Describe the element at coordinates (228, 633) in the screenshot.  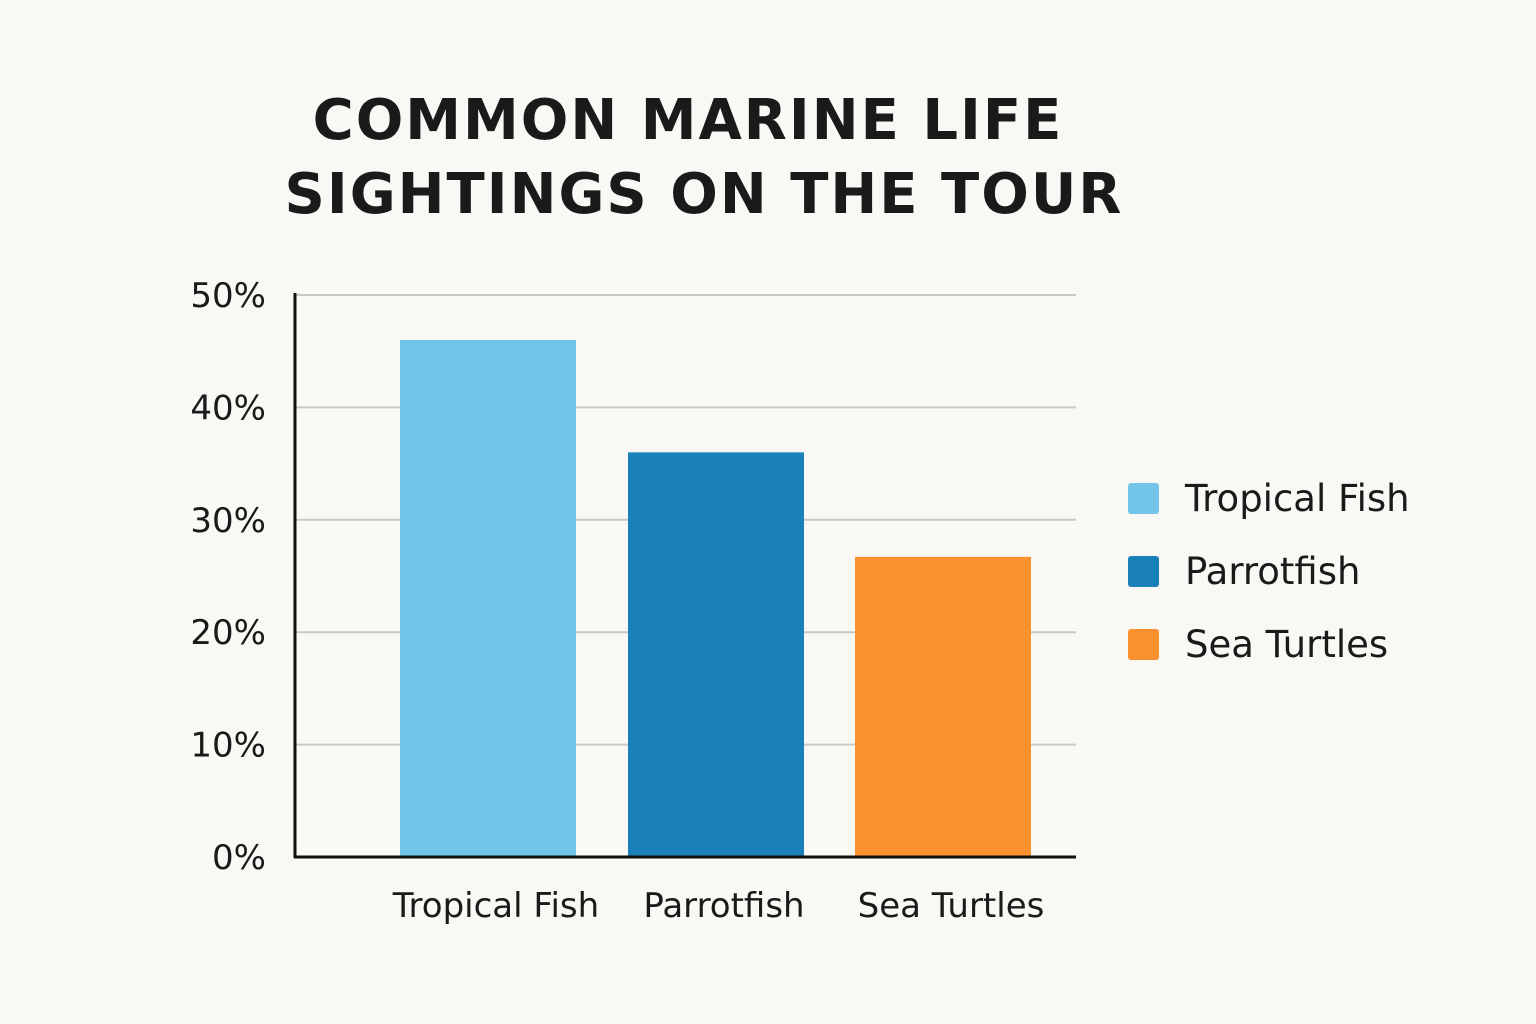
I see `y-tick-label: 20%` at that location.